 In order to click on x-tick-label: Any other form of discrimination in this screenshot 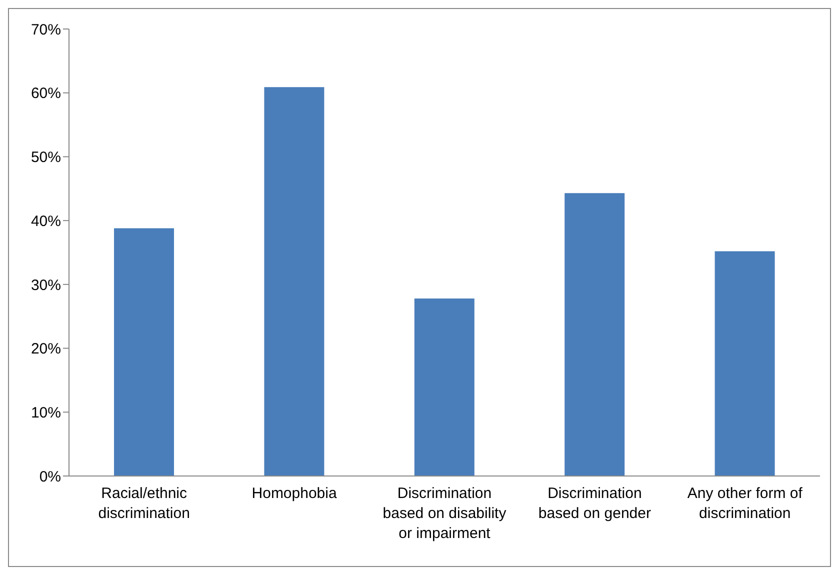, I will do `click(745, 503)`.